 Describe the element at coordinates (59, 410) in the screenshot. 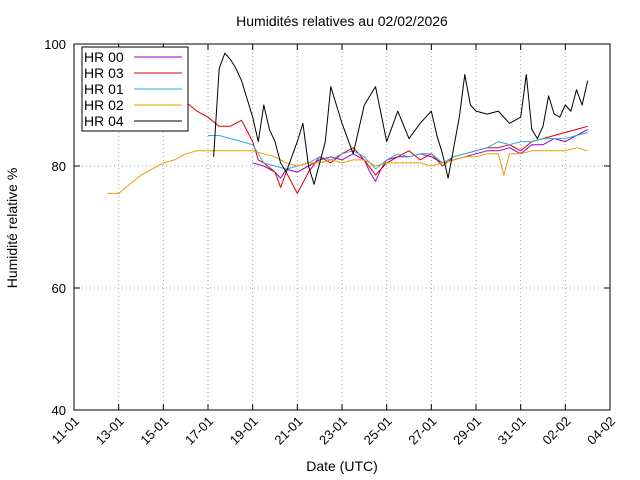

I see `y-tick-label: 40` at that location.